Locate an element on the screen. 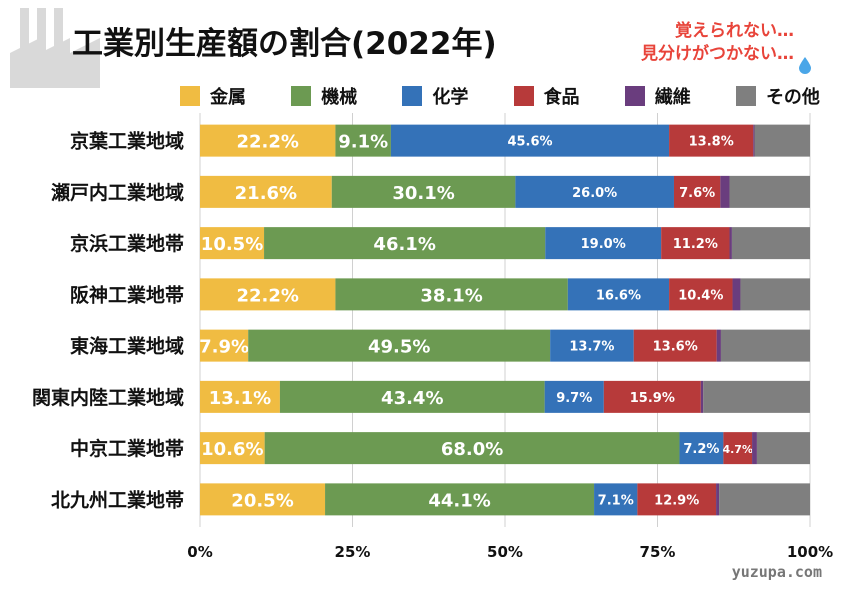  data-label: 30.1% is located at coordinates (423, 193).